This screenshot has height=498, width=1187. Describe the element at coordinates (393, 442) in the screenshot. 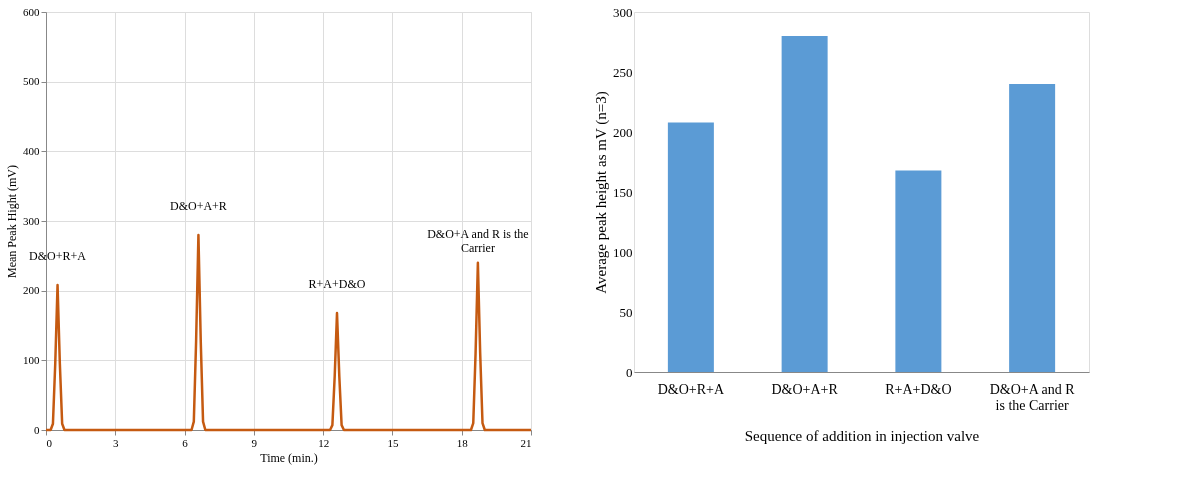

I see `x-tick-label: 15` at that location.